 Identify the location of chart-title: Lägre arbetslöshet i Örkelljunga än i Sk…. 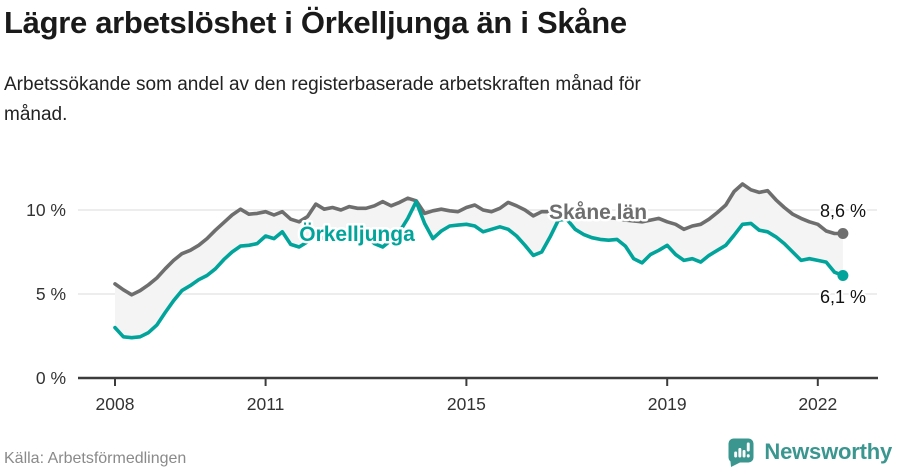
(315, 22).